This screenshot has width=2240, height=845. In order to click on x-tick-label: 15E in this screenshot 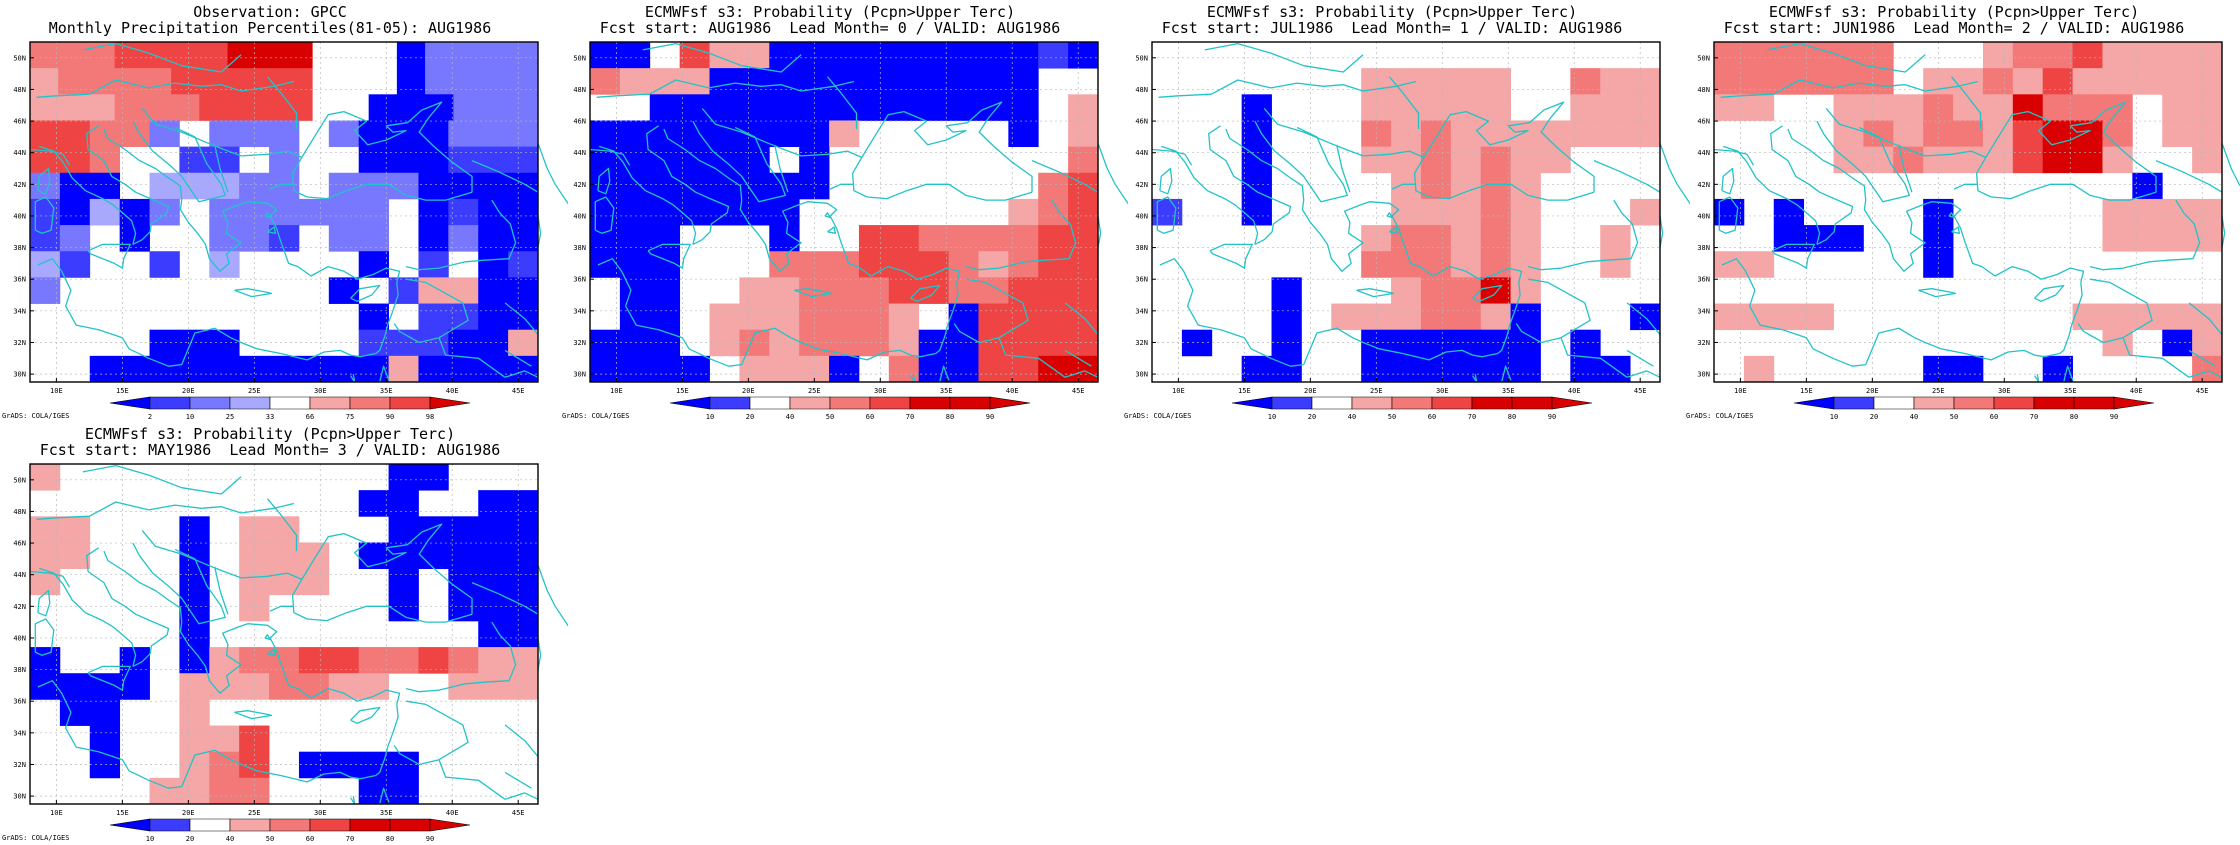, I will do `click(1806, 391)`.